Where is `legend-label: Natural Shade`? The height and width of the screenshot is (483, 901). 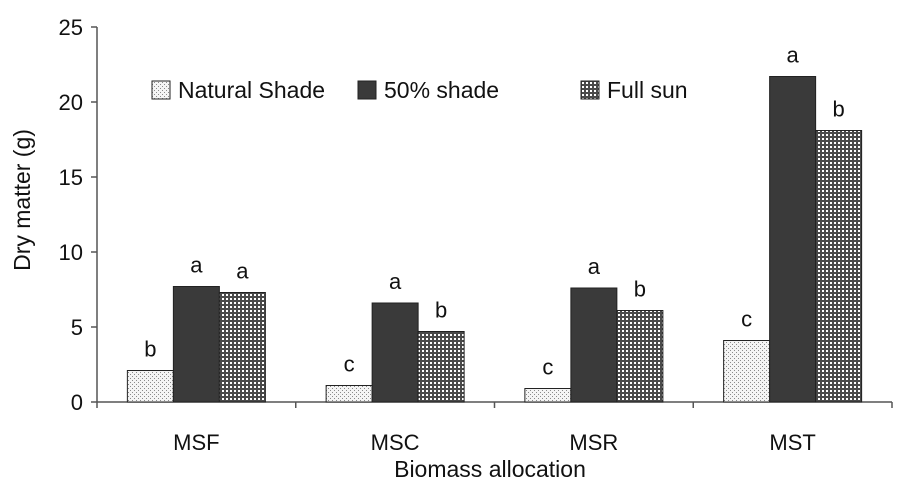
legend-label: Natural Shade is located at coordinates (251, 90).